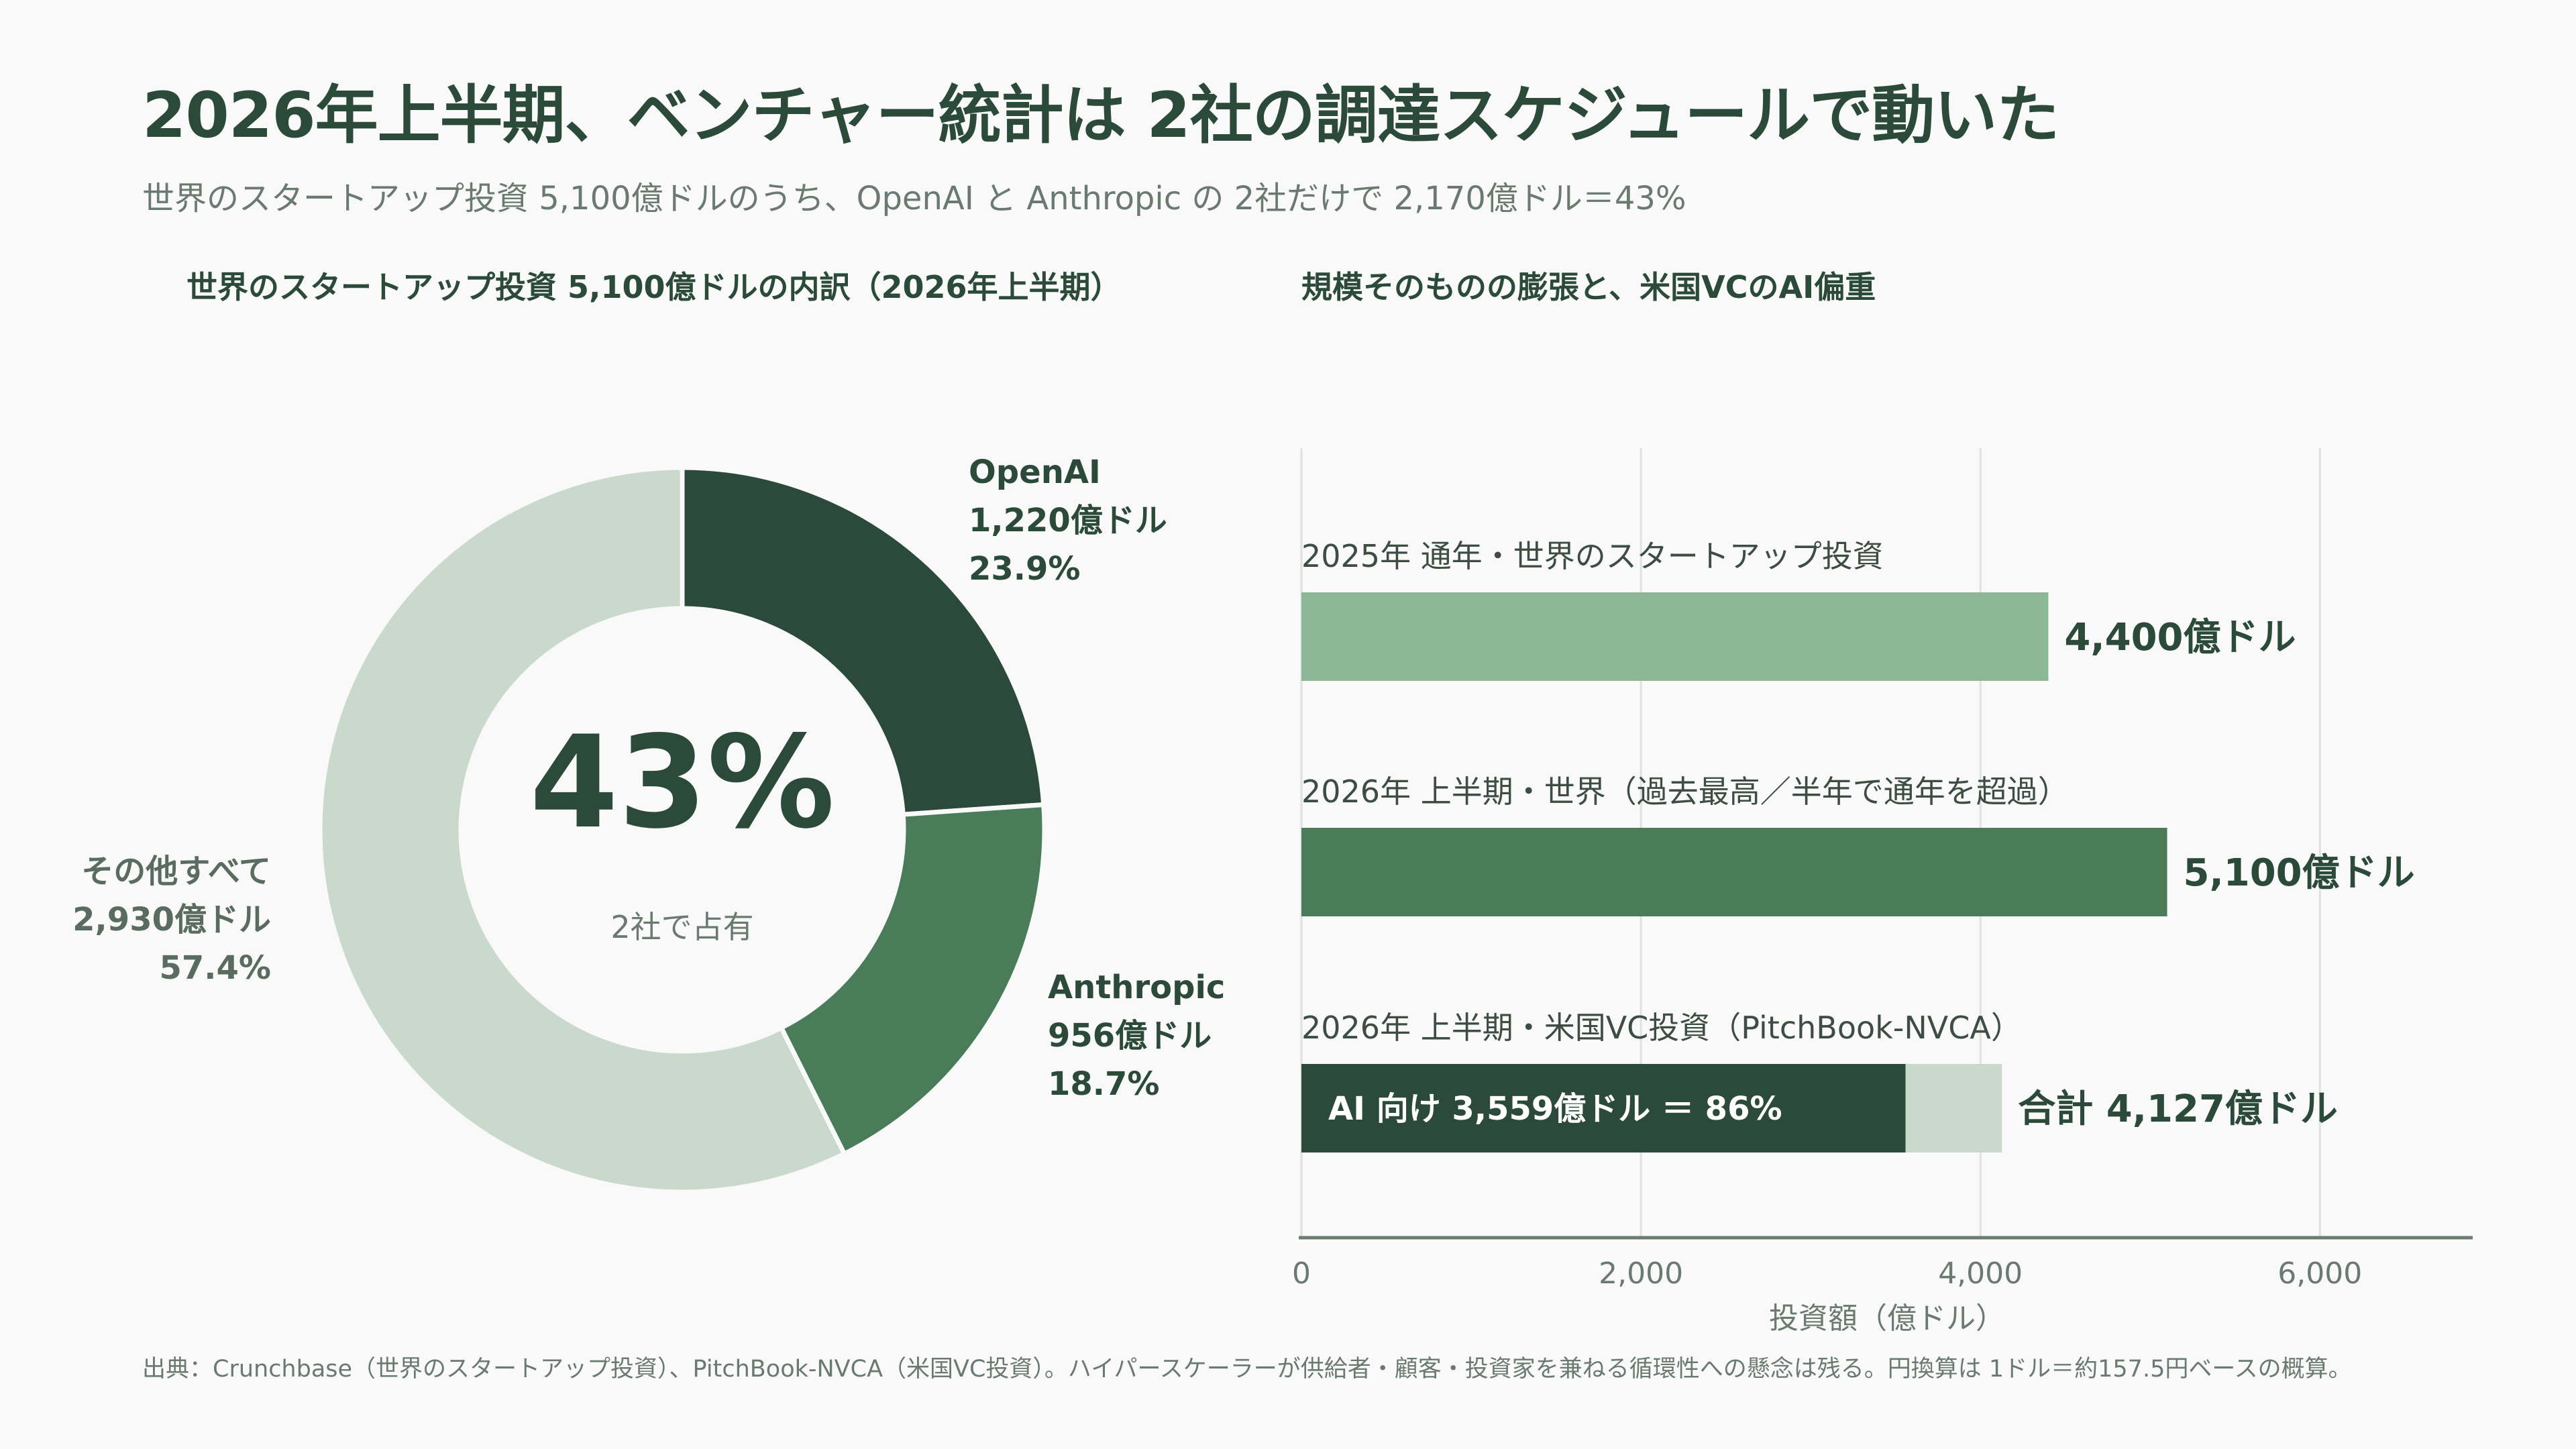  Describe the element at coordinates (176, 871) in the screenshot. I see `slice-label-2-0: その他すべて` at that location.